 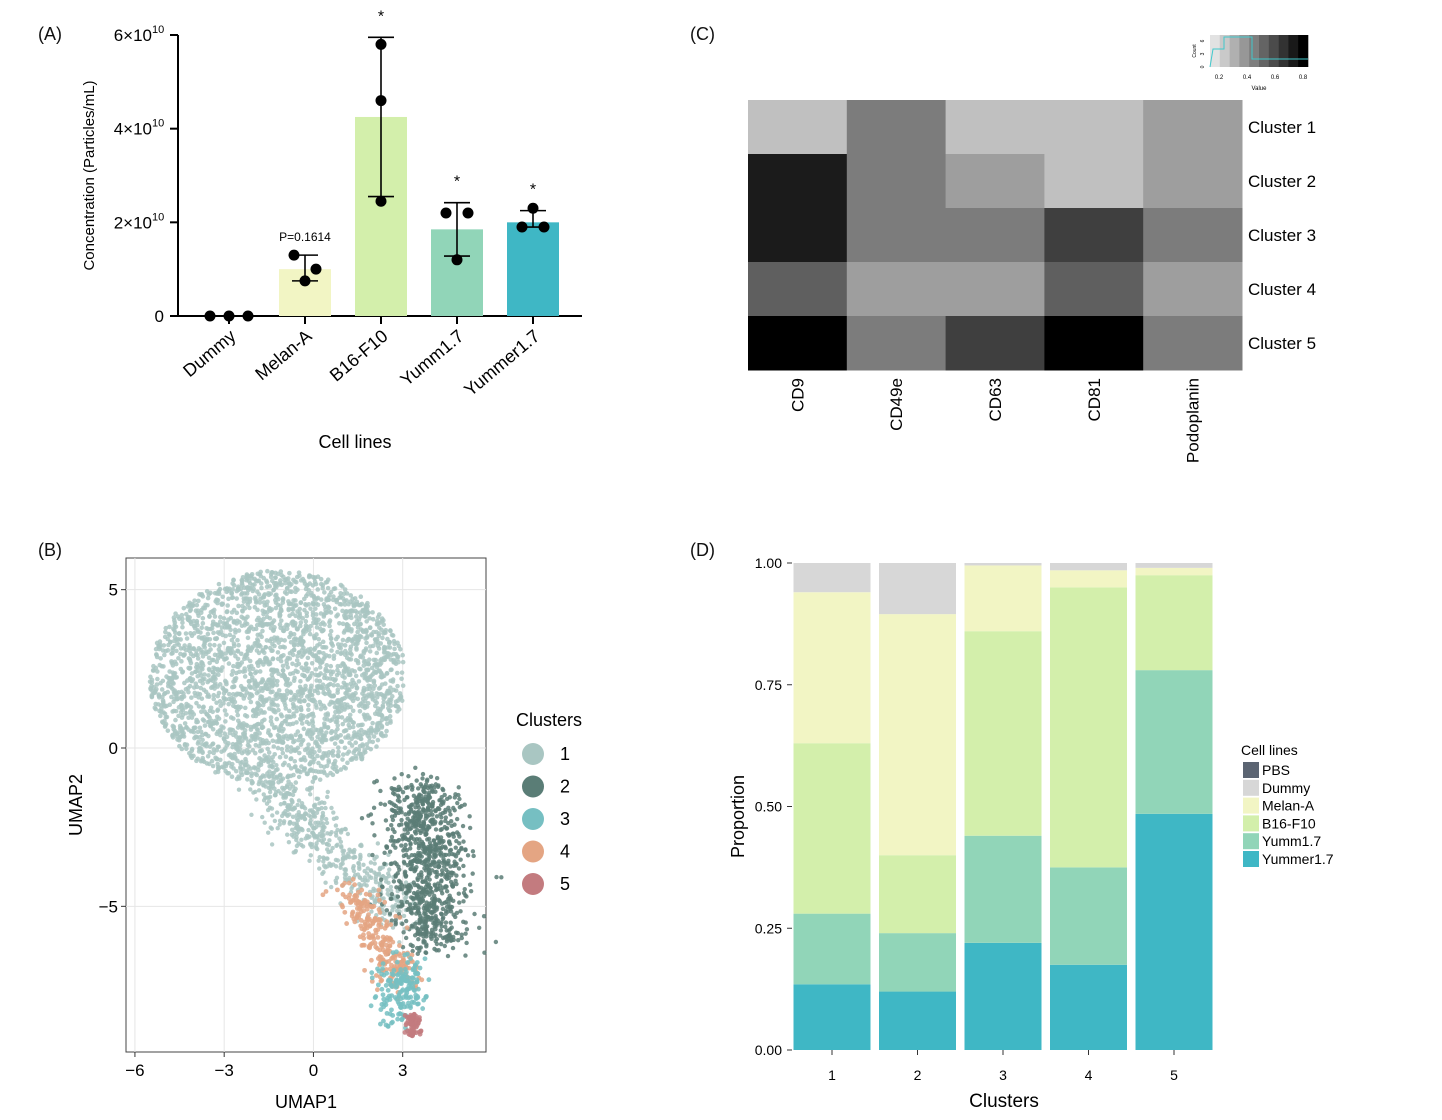 What do you see at coordinates (1251, 805) in the screenshot?
I see `legend-swatch-melan-a` at bounding box center [1251, 805].